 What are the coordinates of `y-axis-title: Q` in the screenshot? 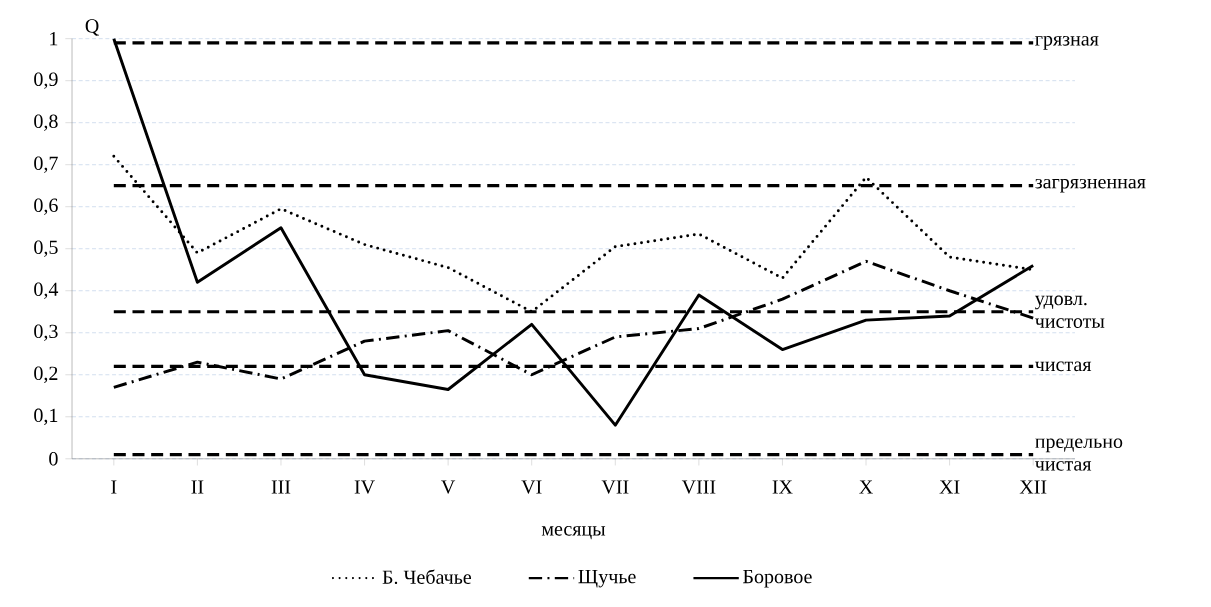 It's located at (92, 27).